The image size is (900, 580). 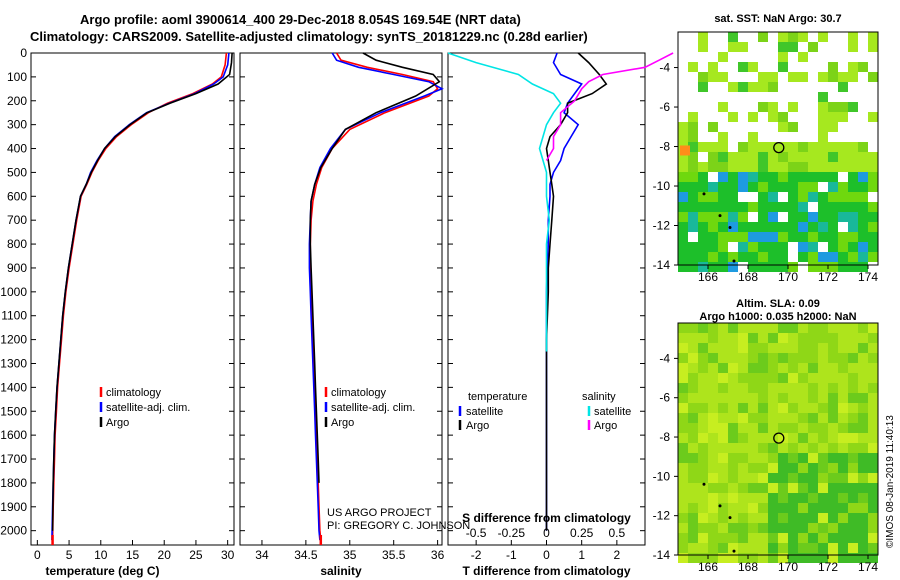 I want to click on y-tick-label: -12, so click(x=662, y=516).